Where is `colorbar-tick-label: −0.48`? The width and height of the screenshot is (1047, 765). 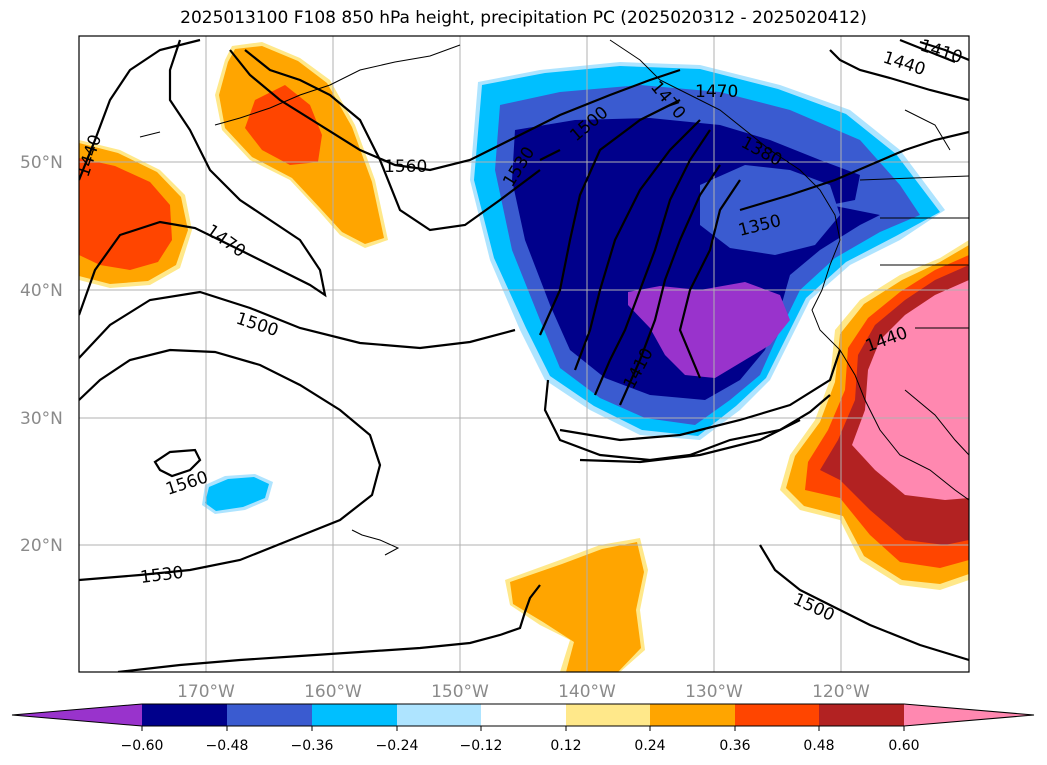 colorbar-tick-label: −0.48 is located at coordinates (227, 746).